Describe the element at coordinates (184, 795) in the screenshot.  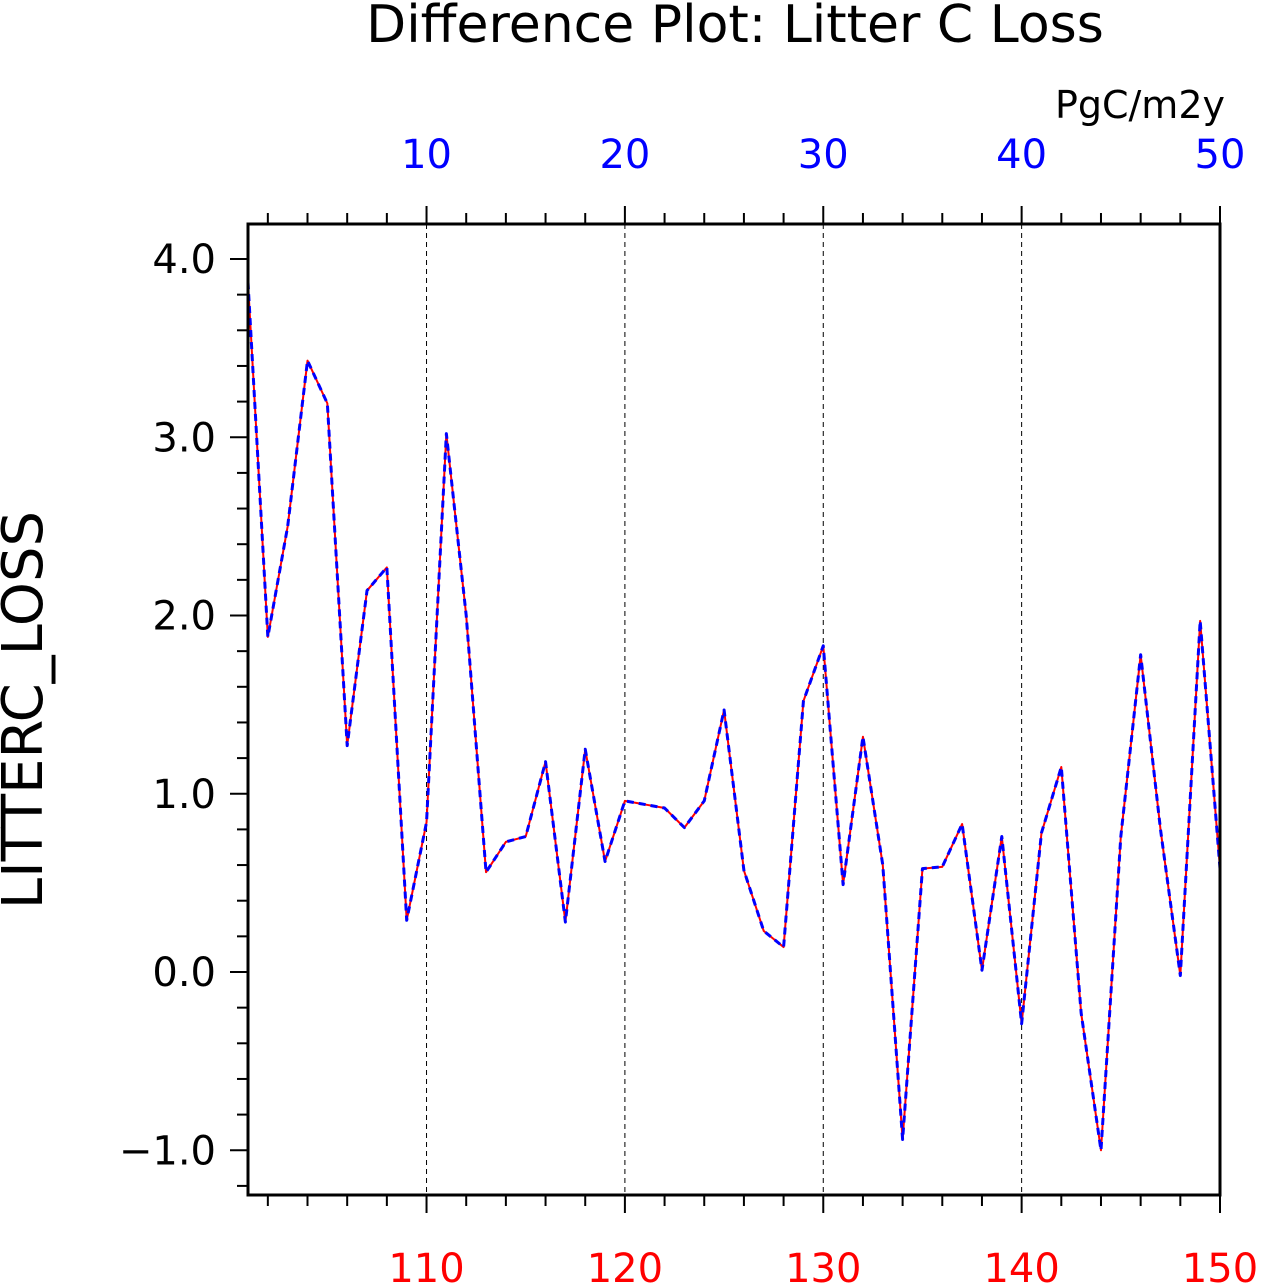
I see `y-tick-label: 1.0` at that location.